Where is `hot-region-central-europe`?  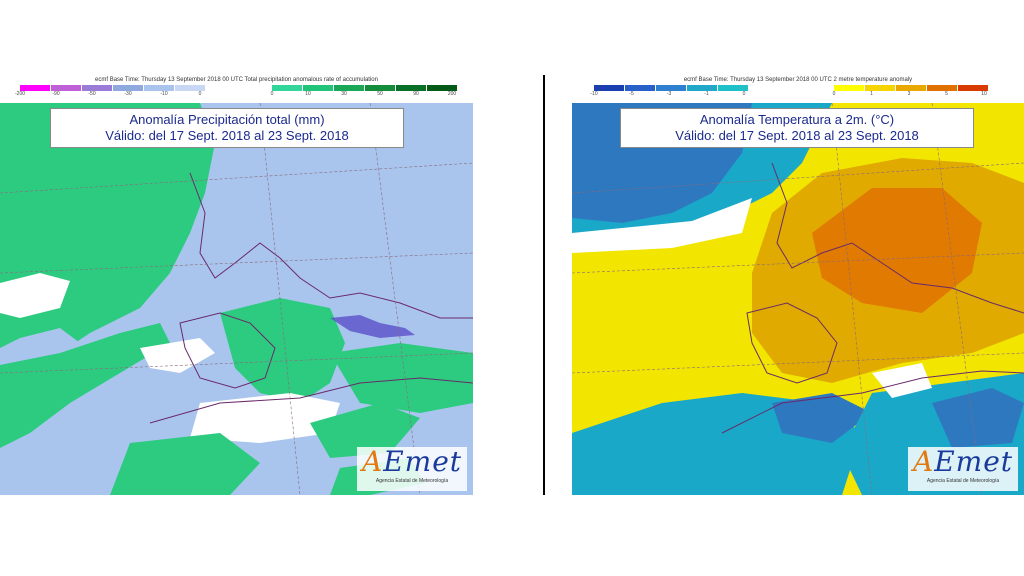
hot-region-central-europe is located at coordinates (897, 250).